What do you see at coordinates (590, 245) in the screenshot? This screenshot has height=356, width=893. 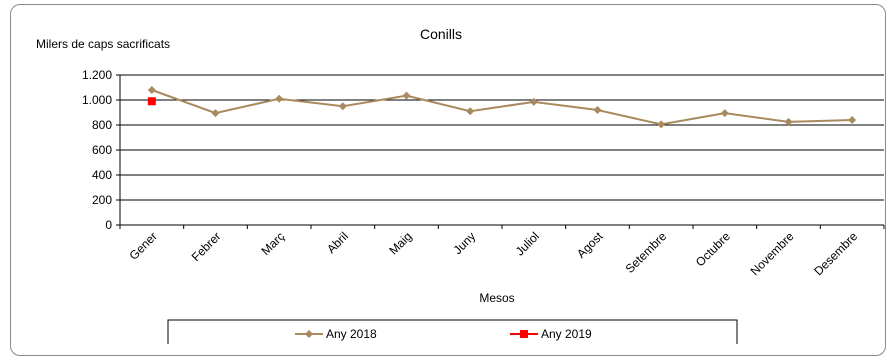 I see `x-tick-label: Agost` at bounding box center [590, 245].